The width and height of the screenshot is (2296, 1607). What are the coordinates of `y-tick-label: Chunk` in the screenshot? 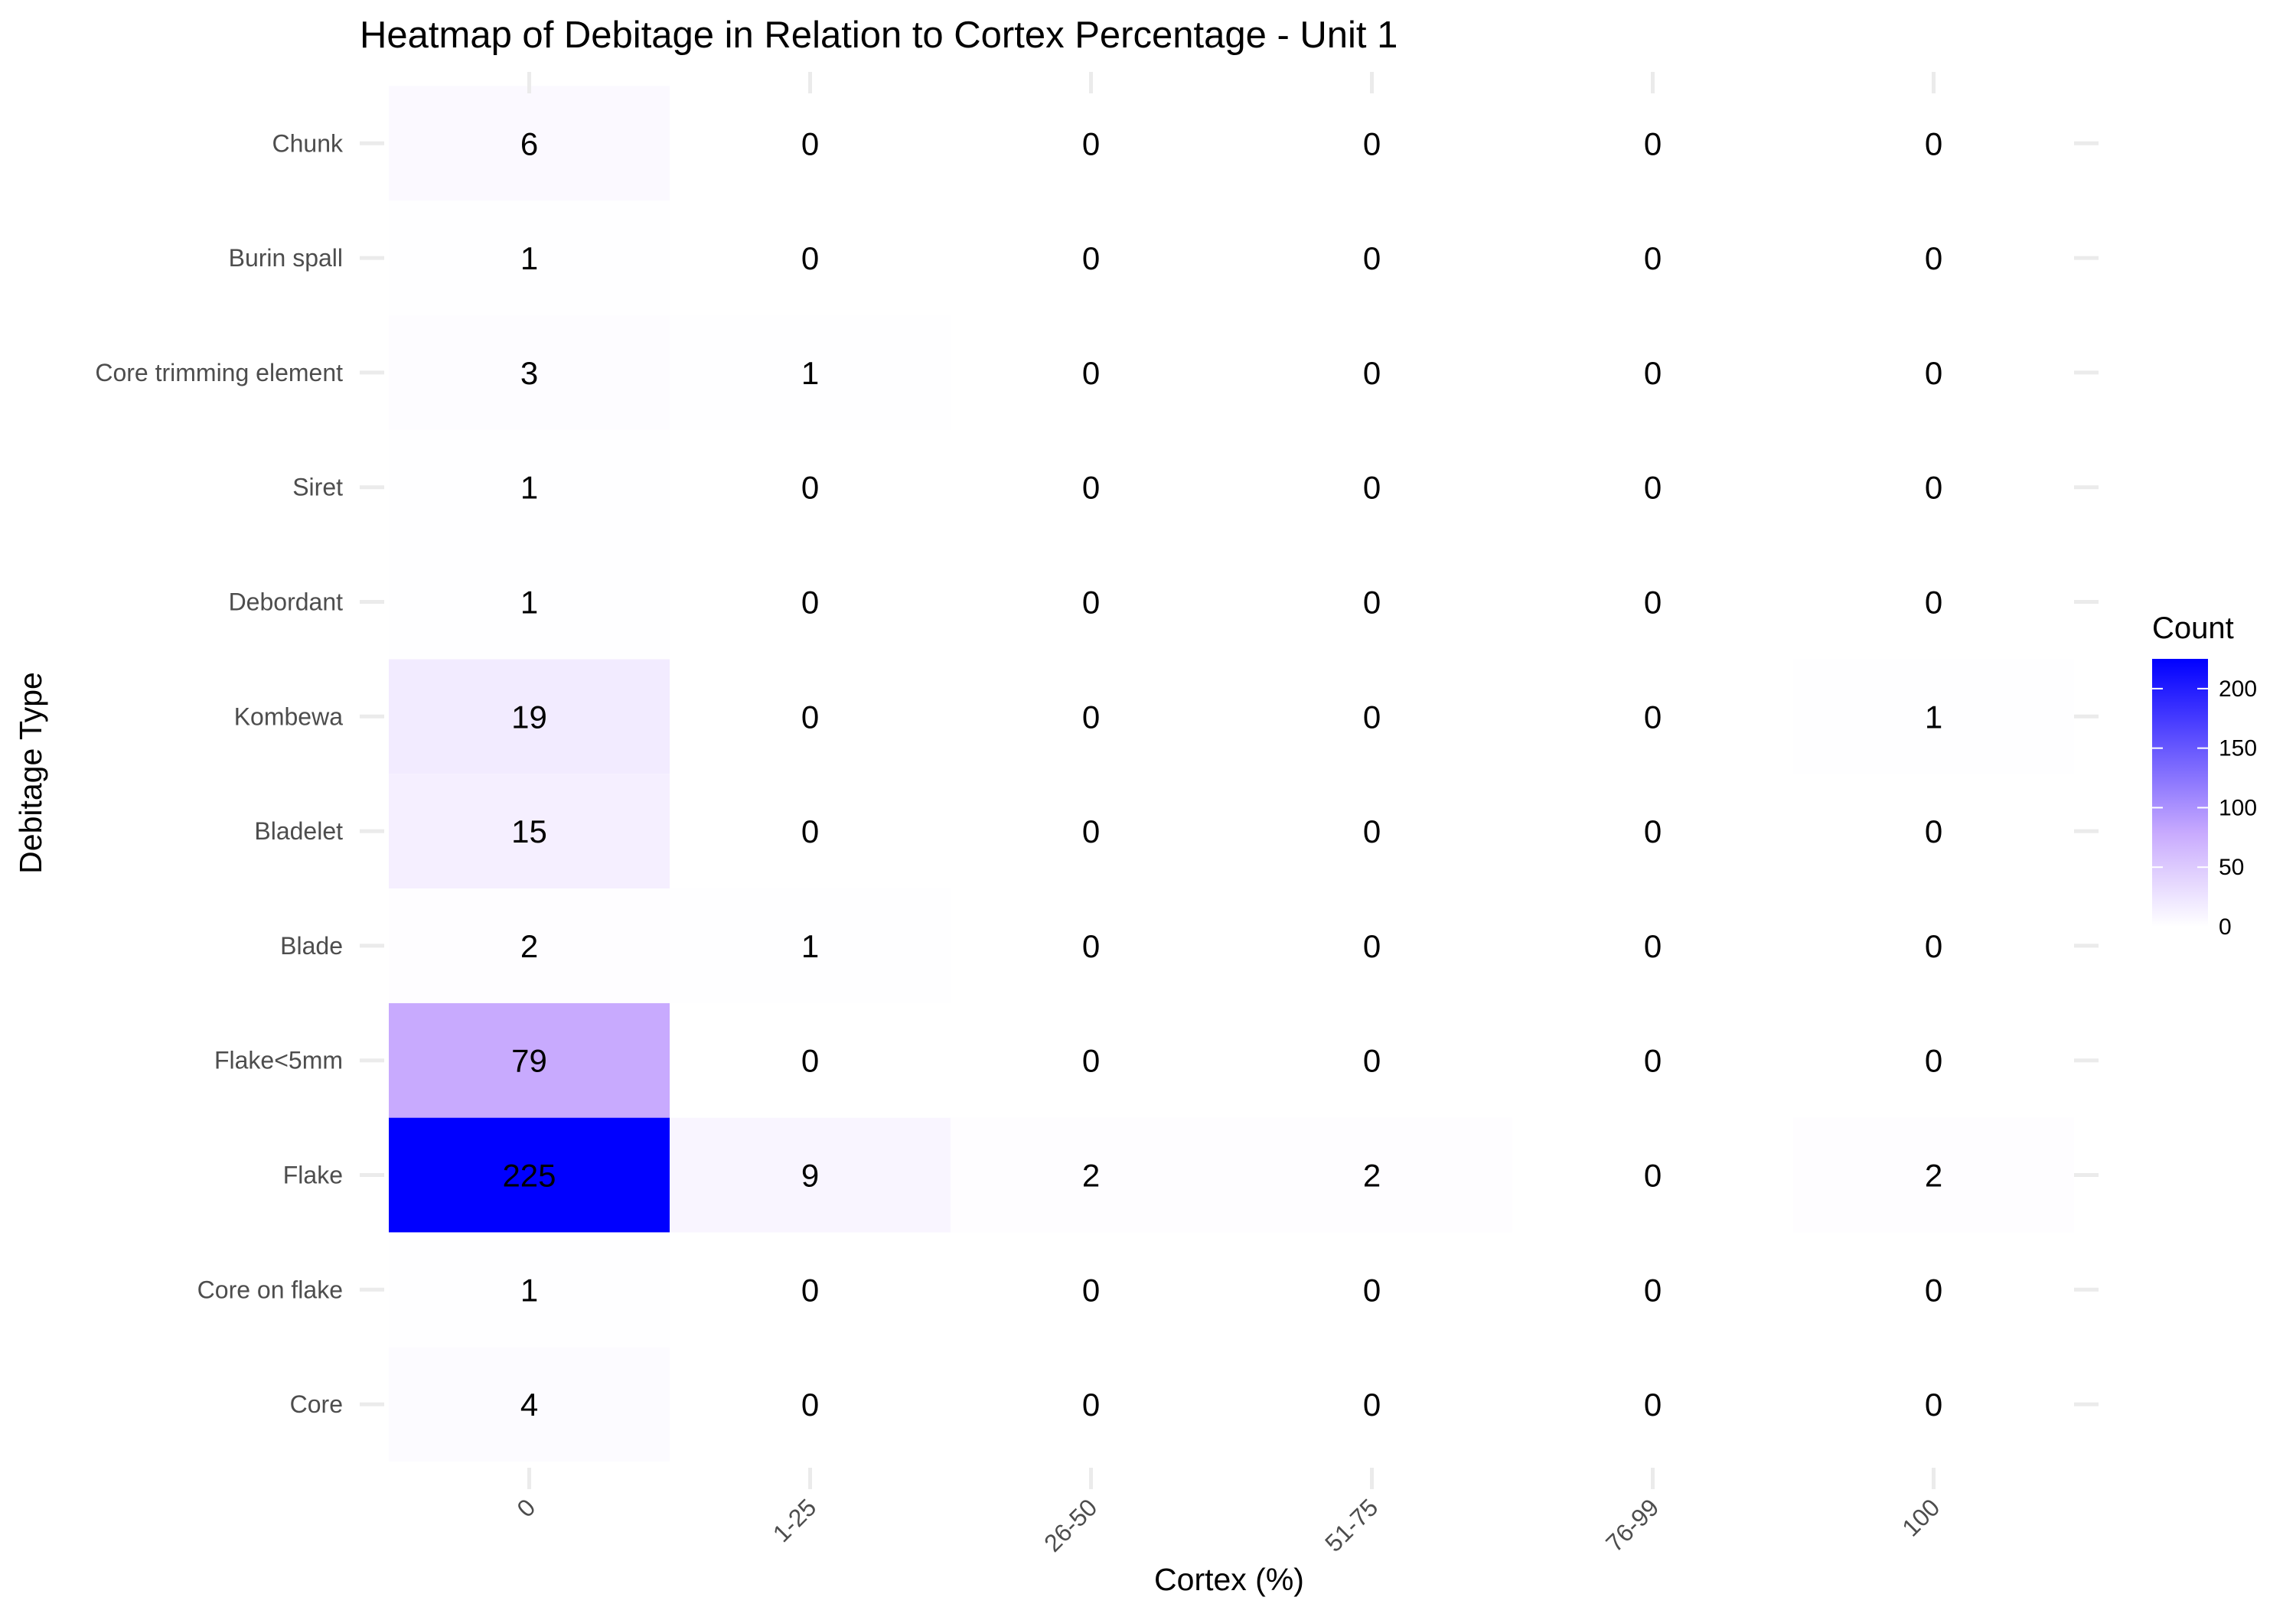 It's located at (308, 143).